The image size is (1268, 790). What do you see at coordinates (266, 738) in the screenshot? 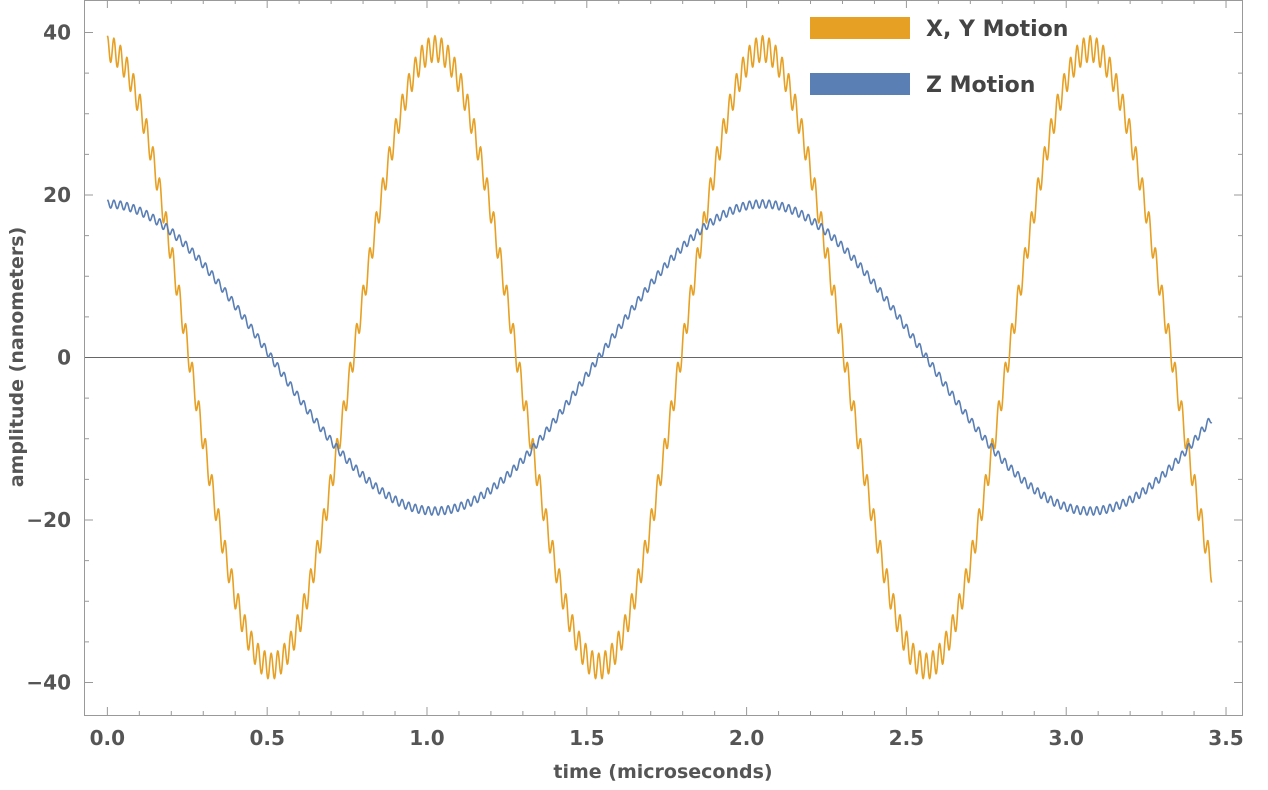
I see `x-tick-label: 0.5` at bounding box center [266, 738].